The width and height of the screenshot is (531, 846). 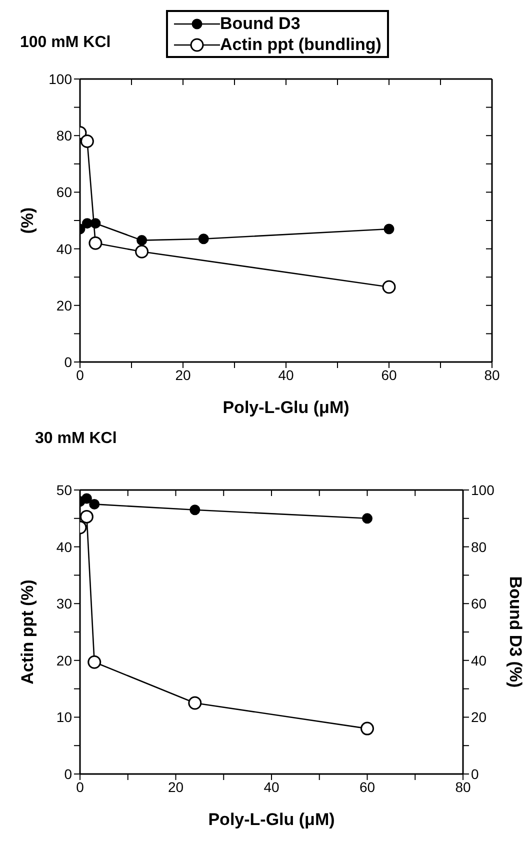 What do you see at coordinates (76, 439) in the screenshot?
I see `chart-title: 30 mM KCl` at bounding box center [76, 439].